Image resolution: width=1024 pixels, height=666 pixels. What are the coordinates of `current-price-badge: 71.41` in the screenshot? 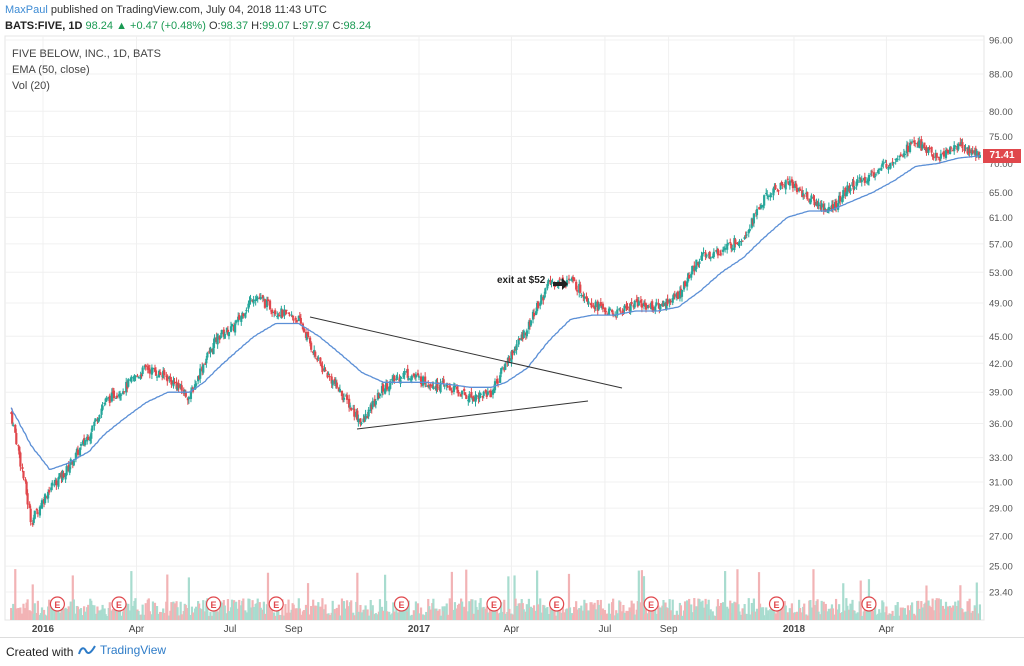 It's located at (1002, 156).